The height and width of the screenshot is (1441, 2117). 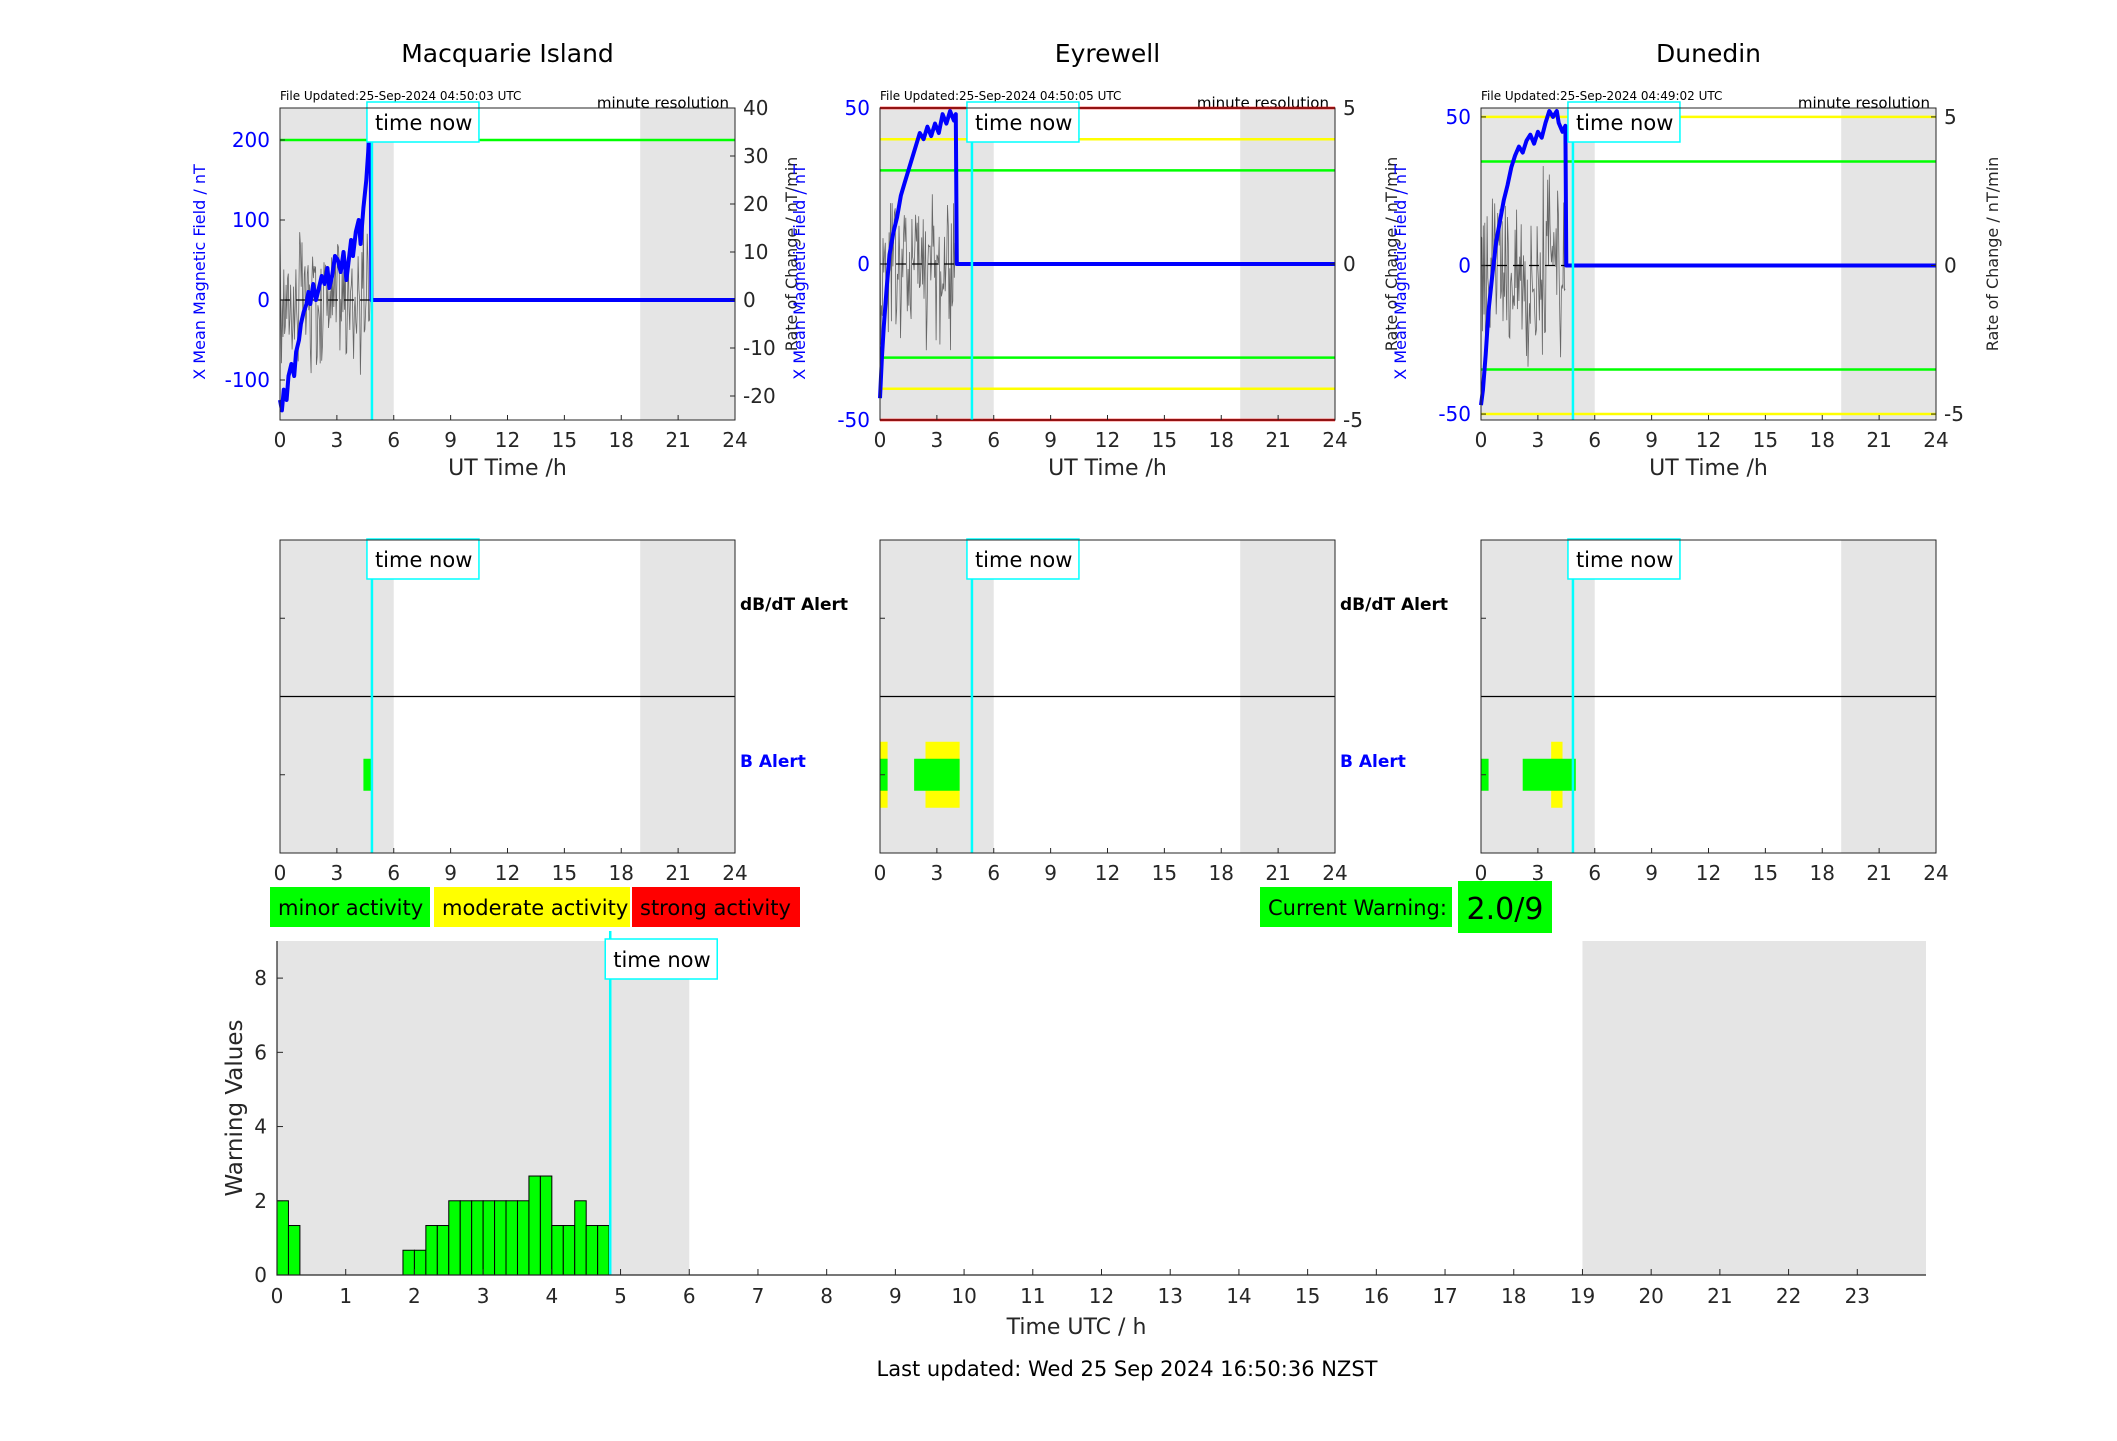 What do you see at coordinates (414, 1296) in the screenshot?
I see `x-tick-label: 2` at bounding box center [414, 1296].